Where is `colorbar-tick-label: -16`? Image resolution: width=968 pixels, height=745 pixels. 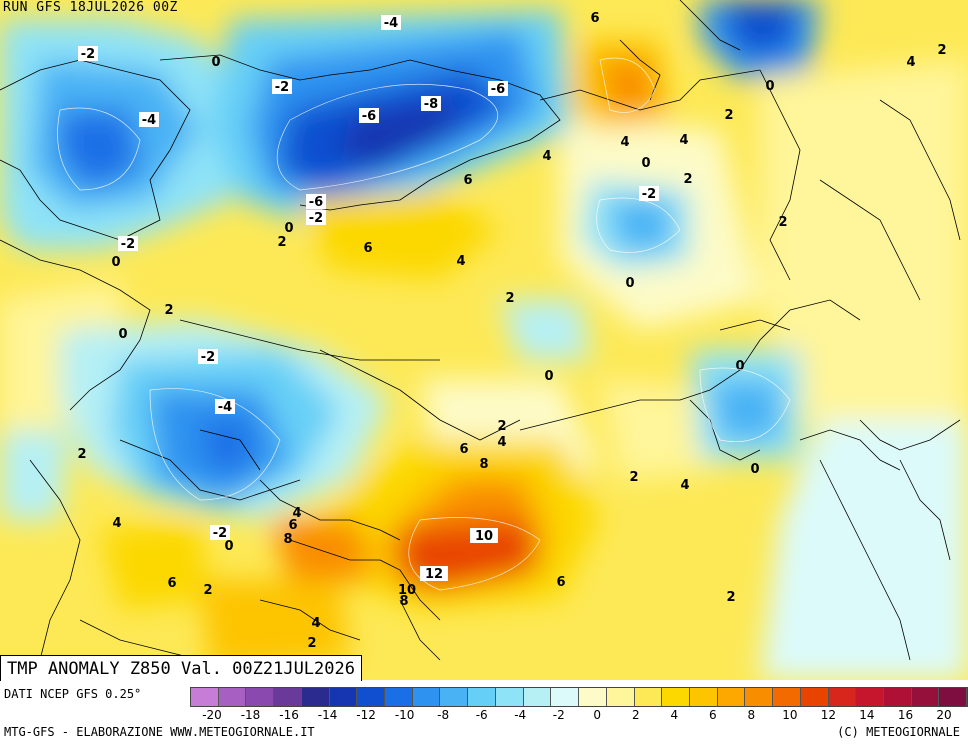
colorbar-tick-label: -16 is located at coordinates (289, 715).